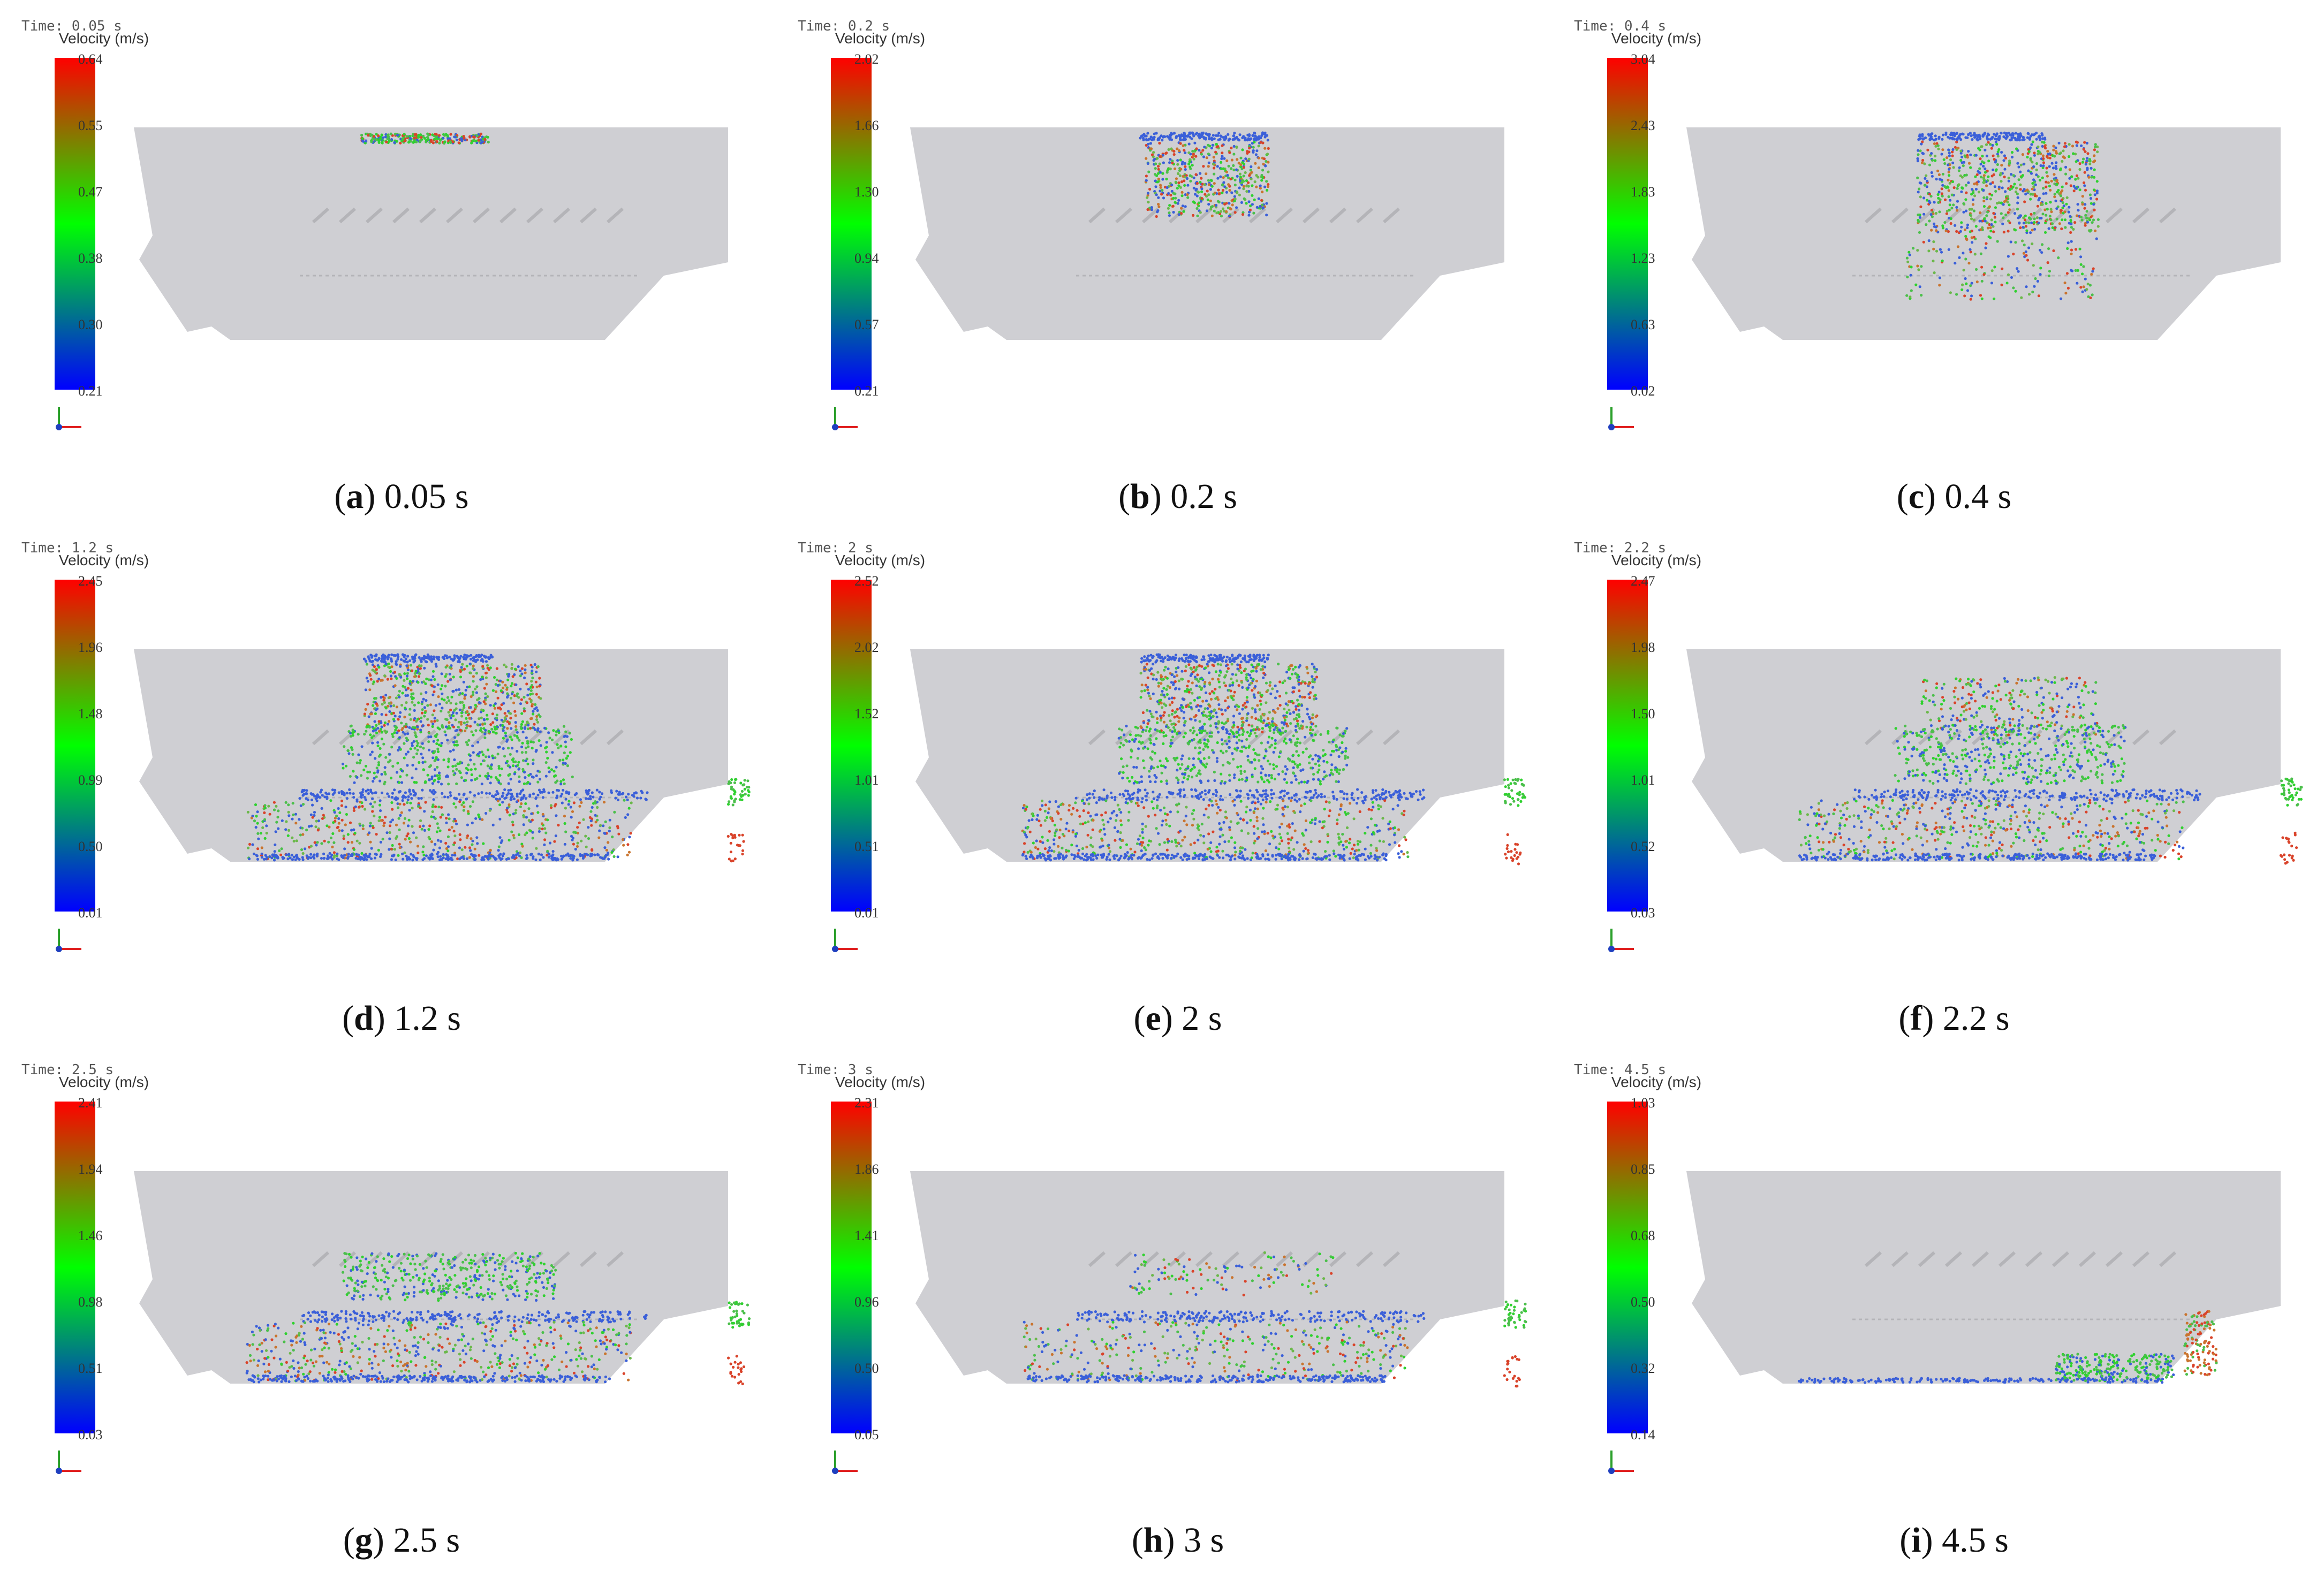 This screenshot has height=1587, width=2324. I want to click on time-label: Time: 0.2 s, so click(844, 26).